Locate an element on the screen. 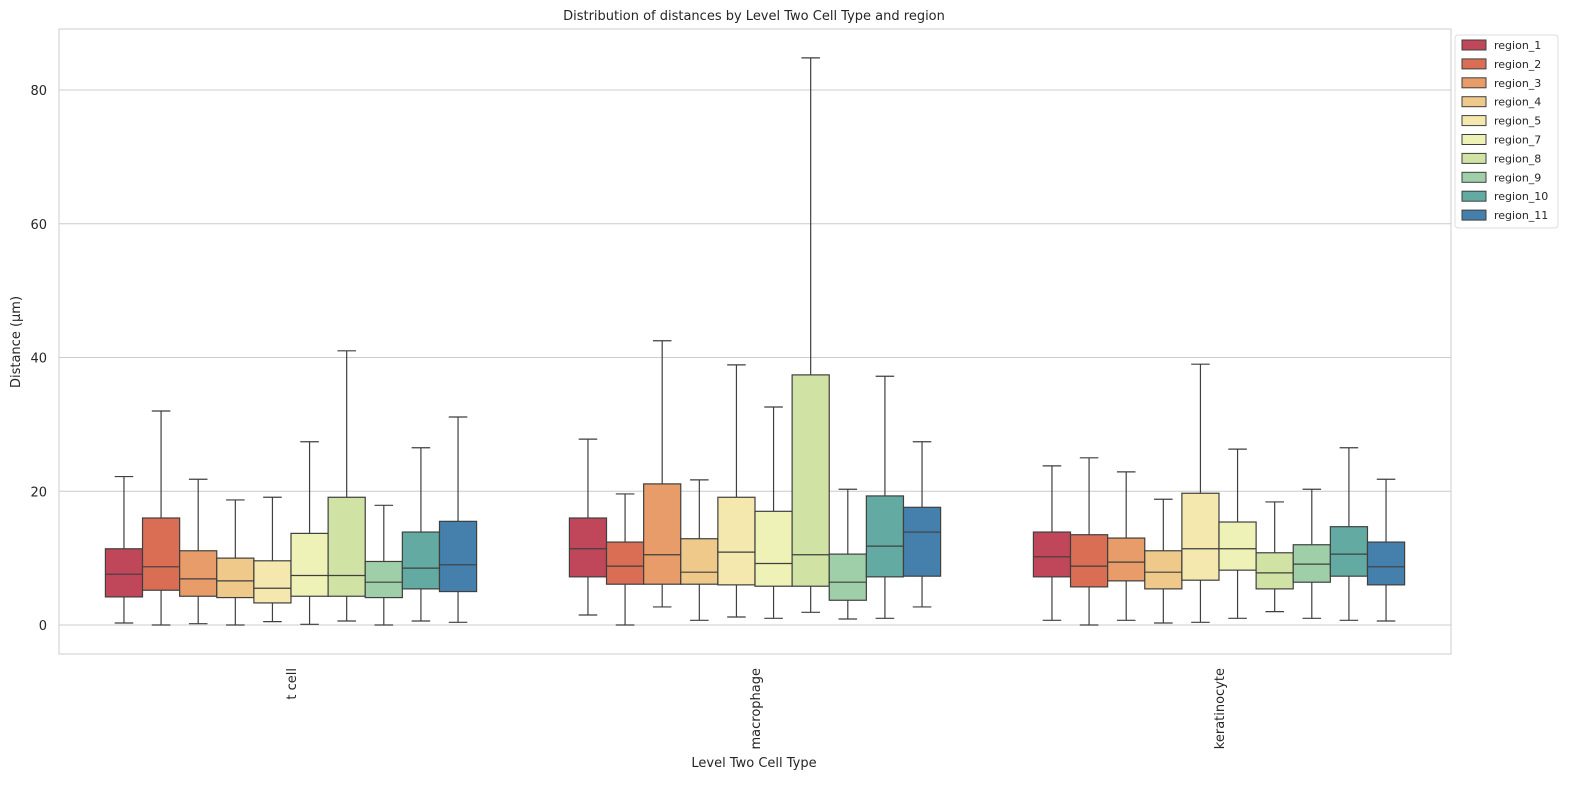 Image resolution: width=1591 pixels, height=791 pixels. legend-label: region_9 is located at coordinates (1517, 177).